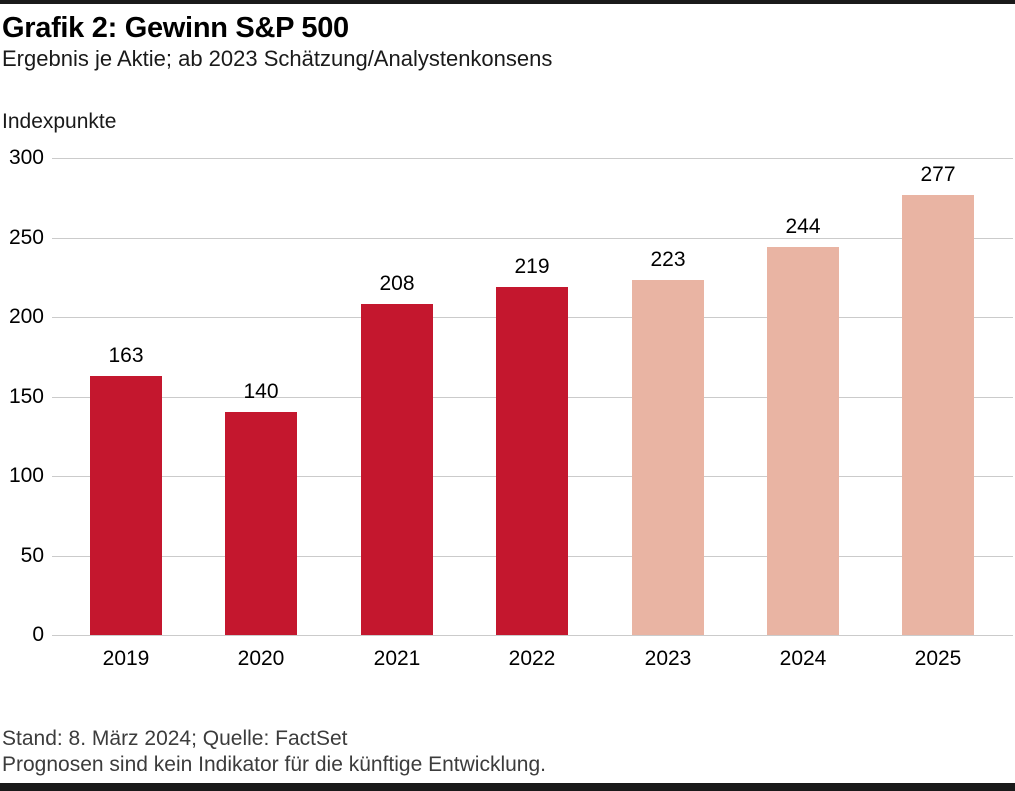 Image resolution: width=1015 pixels, height=791 pixels. I want to click on bar-value-label-2020: 140, so click(261, 391).